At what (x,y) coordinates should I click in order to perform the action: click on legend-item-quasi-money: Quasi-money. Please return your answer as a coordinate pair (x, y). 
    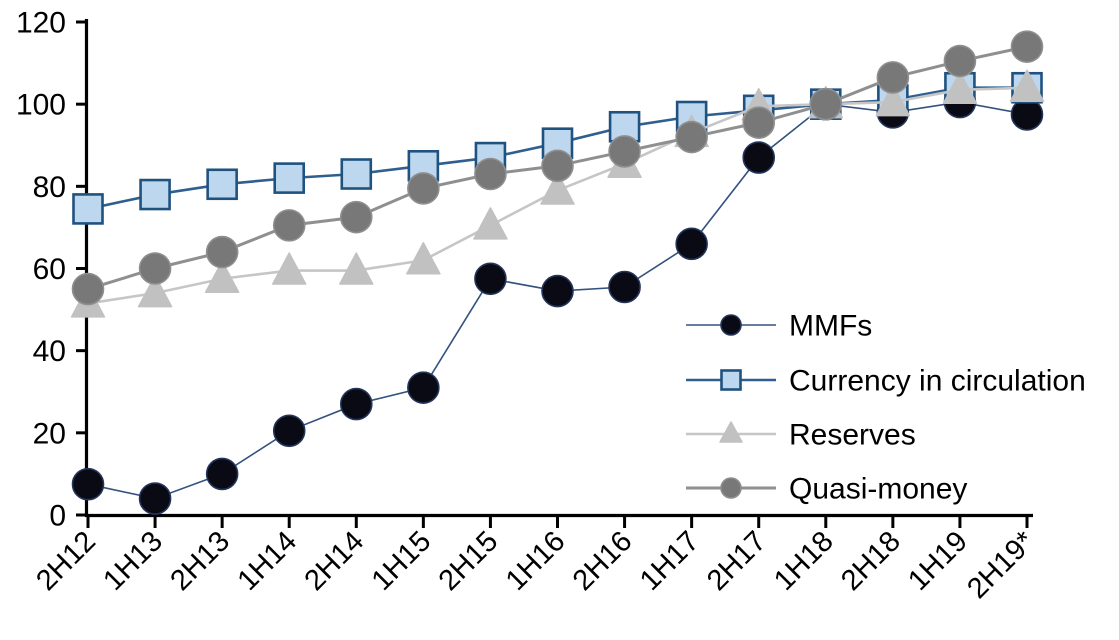
    Looking at the image, I should click on (826, 489).